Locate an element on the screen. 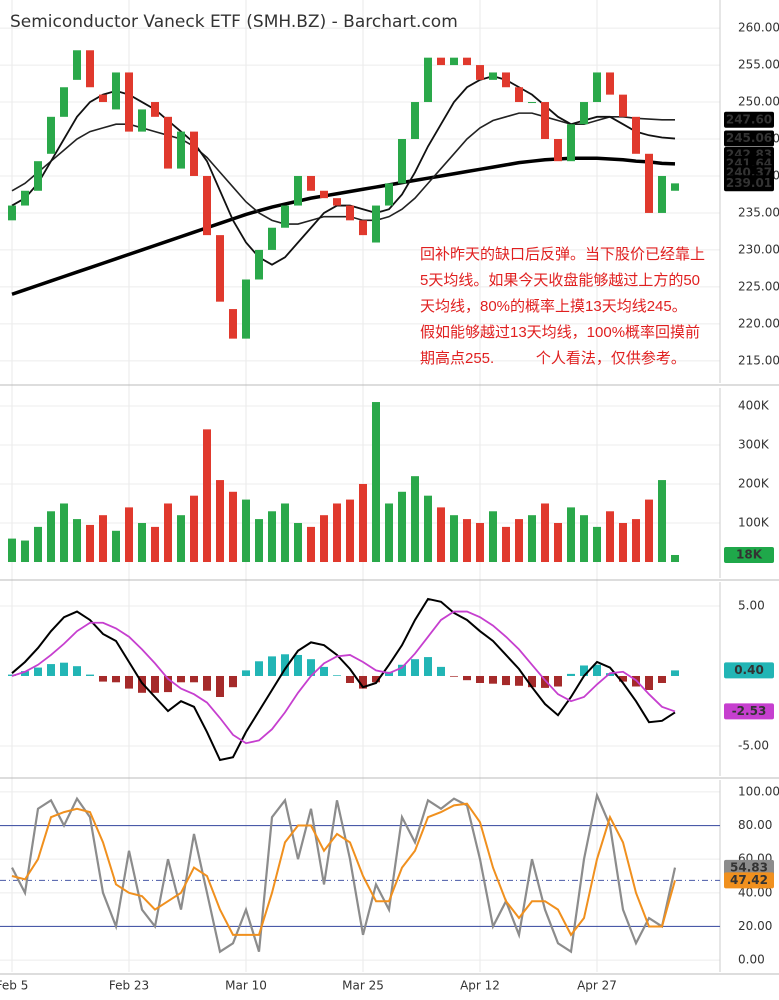 Image resolution: width=779 pixels, height=1000 pixels. y-tick-label: 250.00 is located at coordinates (758, 102).